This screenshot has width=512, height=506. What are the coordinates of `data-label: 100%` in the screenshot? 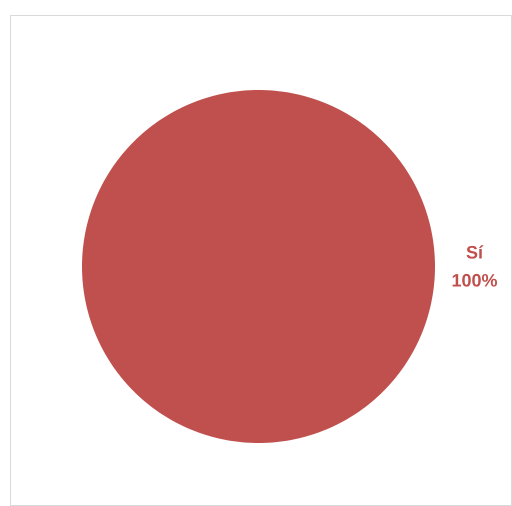 It's located at (474, 280).